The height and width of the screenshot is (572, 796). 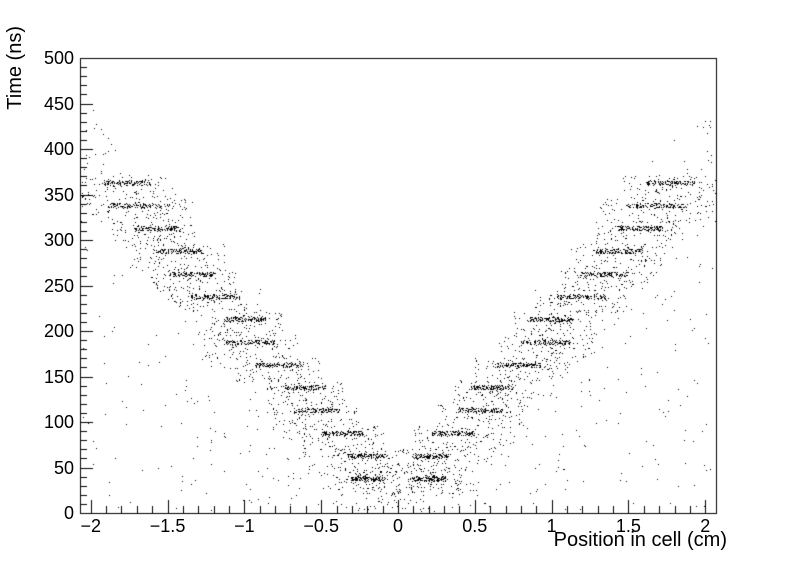 What do you see at coordinates (551, 526) in the screenshot?
I see `x-tick-label: 1` at bounding box center [551, 526].